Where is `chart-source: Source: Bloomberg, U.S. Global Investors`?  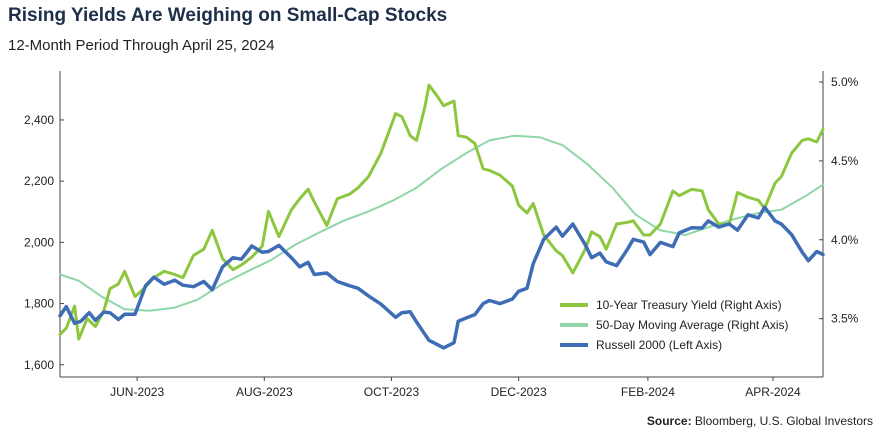
chart-source: Source: Bloomberg, U.S. Global Investors is located at coordinates (760, 421).